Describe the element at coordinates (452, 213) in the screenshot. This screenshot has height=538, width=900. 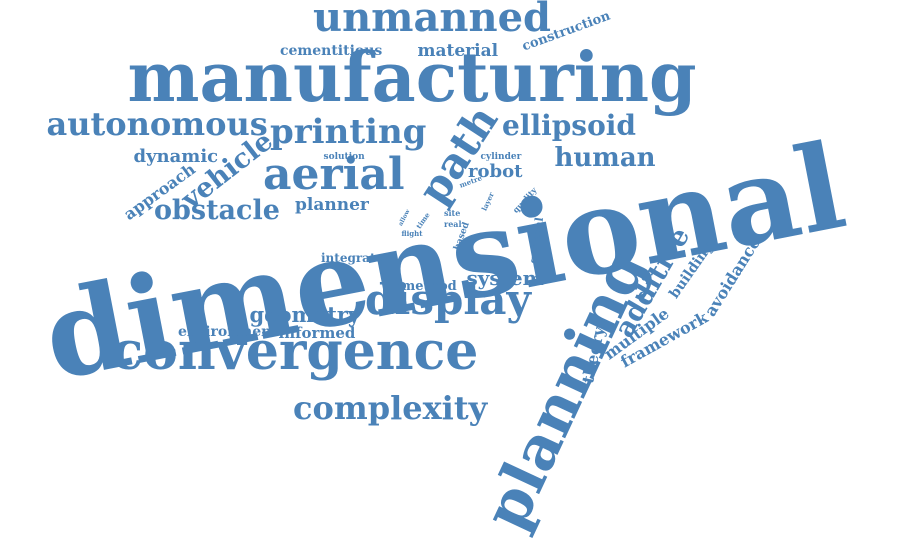
I see `word-site: site` at that location.